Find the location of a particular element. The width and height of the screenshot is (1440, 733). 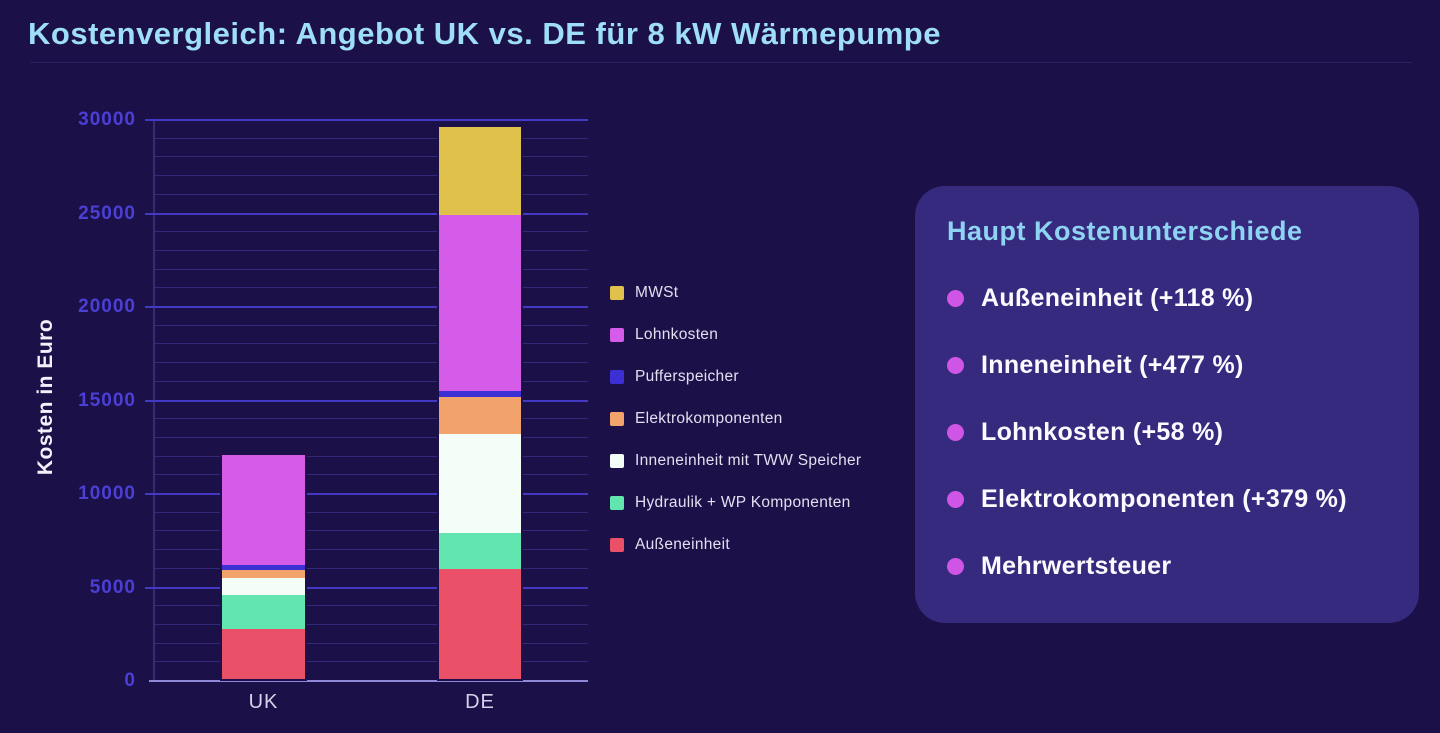

legend-item: Hydraulik + WP Komponenten is located at coordinates (735, 503).